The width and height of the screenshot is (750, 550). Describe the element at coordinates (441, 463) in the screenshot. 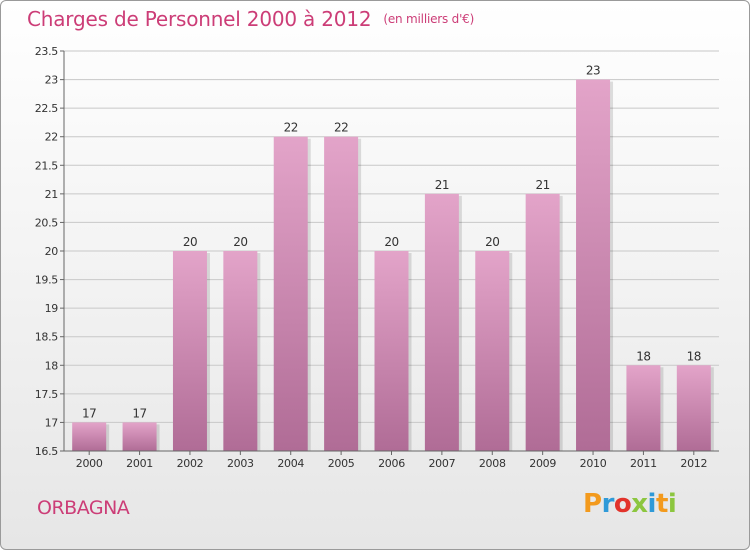

I see `x-tick-label: 2007` at that location.